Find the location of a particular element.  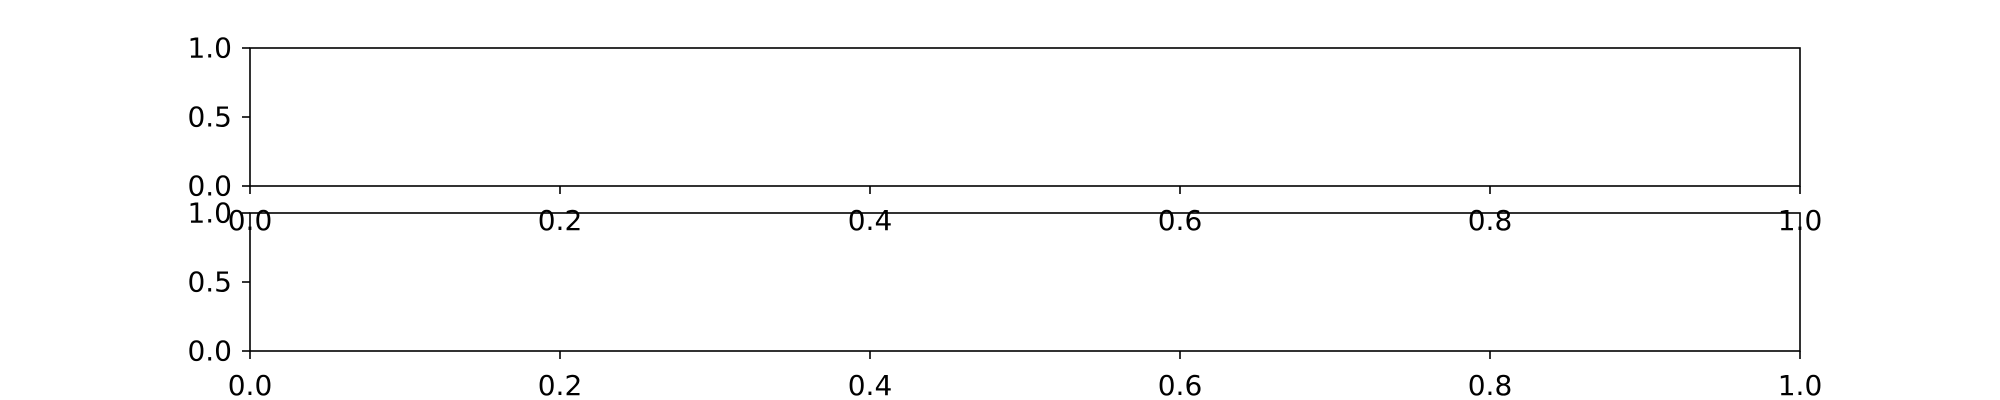

bottom-x-ticks: 0.0 0.2 0.4 0.6 0.8 1.0 is located at coordinates (1025, 375).